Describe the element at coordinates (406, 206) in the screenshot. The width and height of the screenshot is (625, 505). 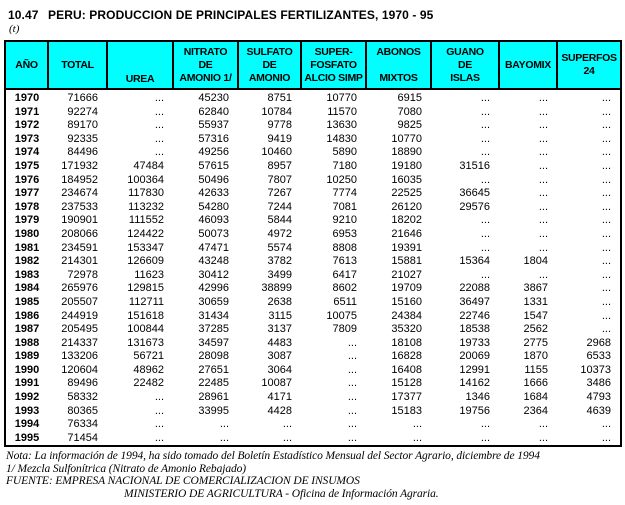
I see `value-cell: 26120` at that location.